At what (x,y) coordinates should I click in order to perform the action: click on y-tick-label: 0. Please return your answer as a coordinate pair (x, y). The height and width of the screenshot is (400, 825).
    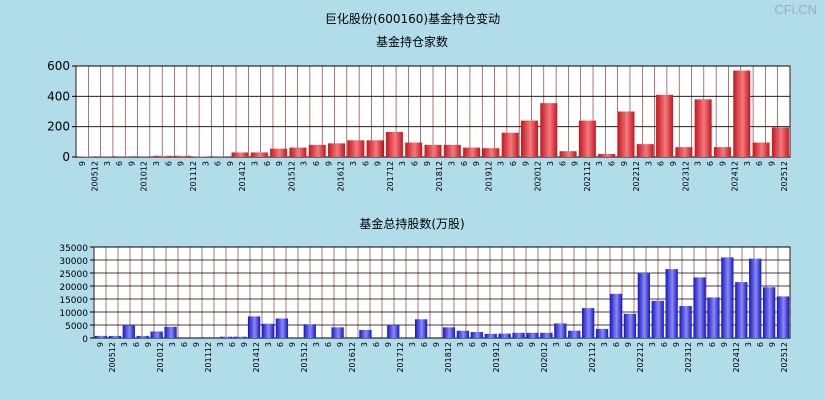
    Looking at the image, I should click on (85, 340).